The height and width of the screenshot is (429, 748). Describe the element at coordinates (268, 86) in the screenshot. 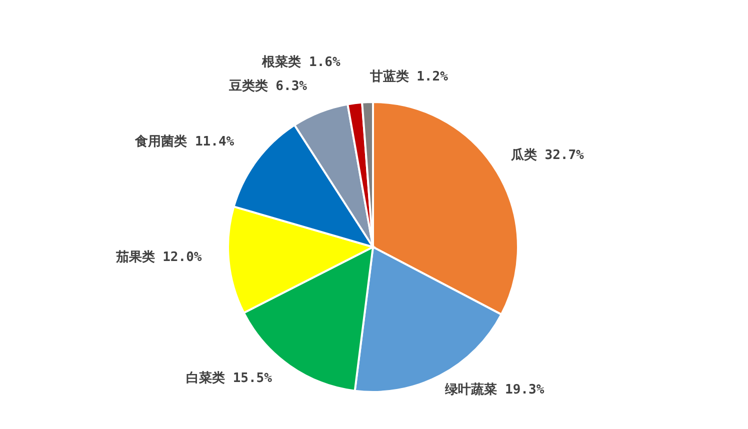

I see `slice-label: 豆类类 6.3%` at that location.